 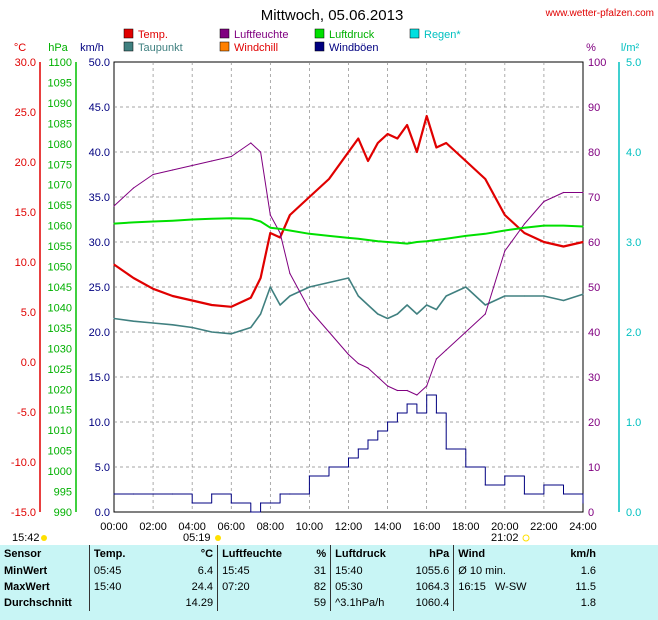 I want to click on stats-wind-time: Ø 10 min., so click(x=492, y=571).